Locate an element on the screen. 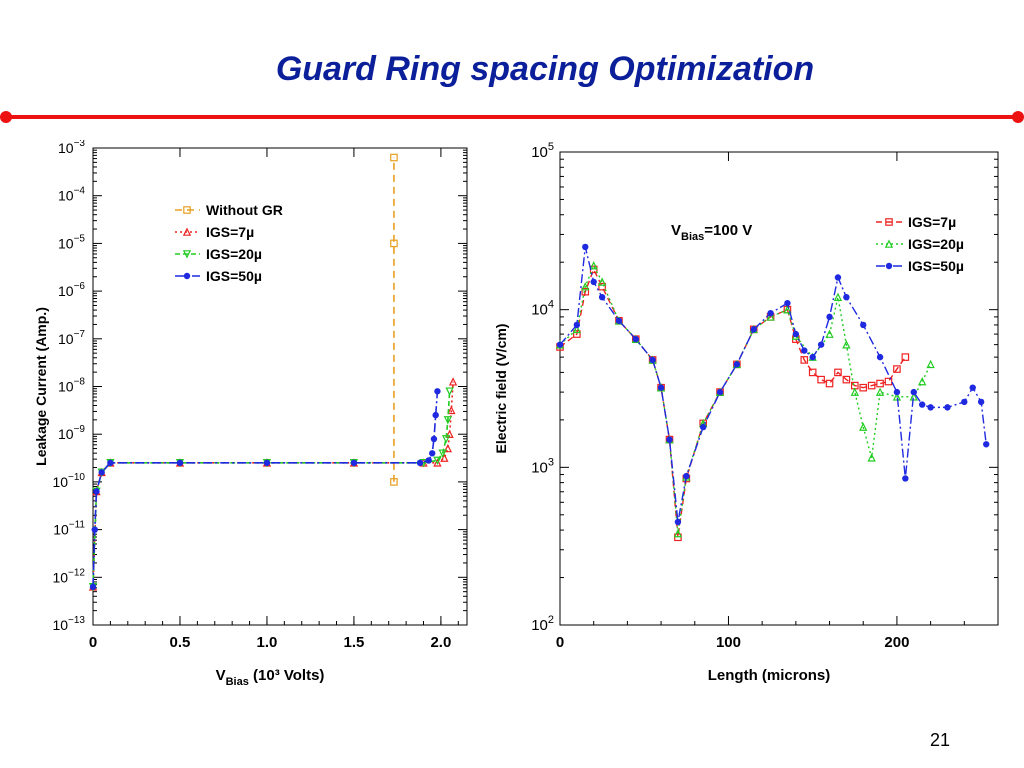 The image size is (1024, 768). y-tick-exponent: 3 is located at coordinates (551, 462).